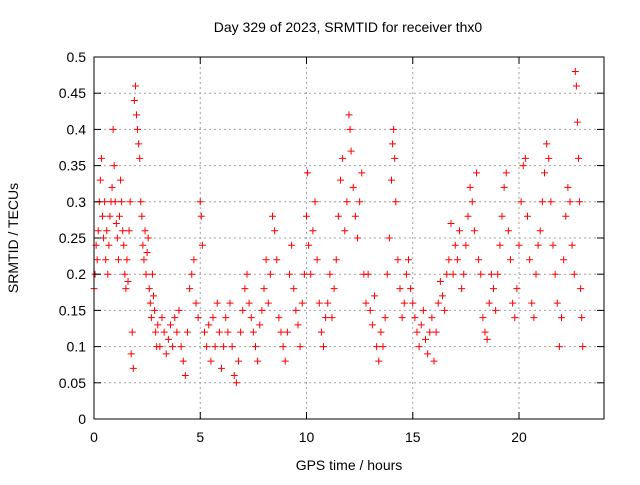 This screenshot has width=640, height=485. I want to click on y-tick-label: 0.3, so click(77, 202).